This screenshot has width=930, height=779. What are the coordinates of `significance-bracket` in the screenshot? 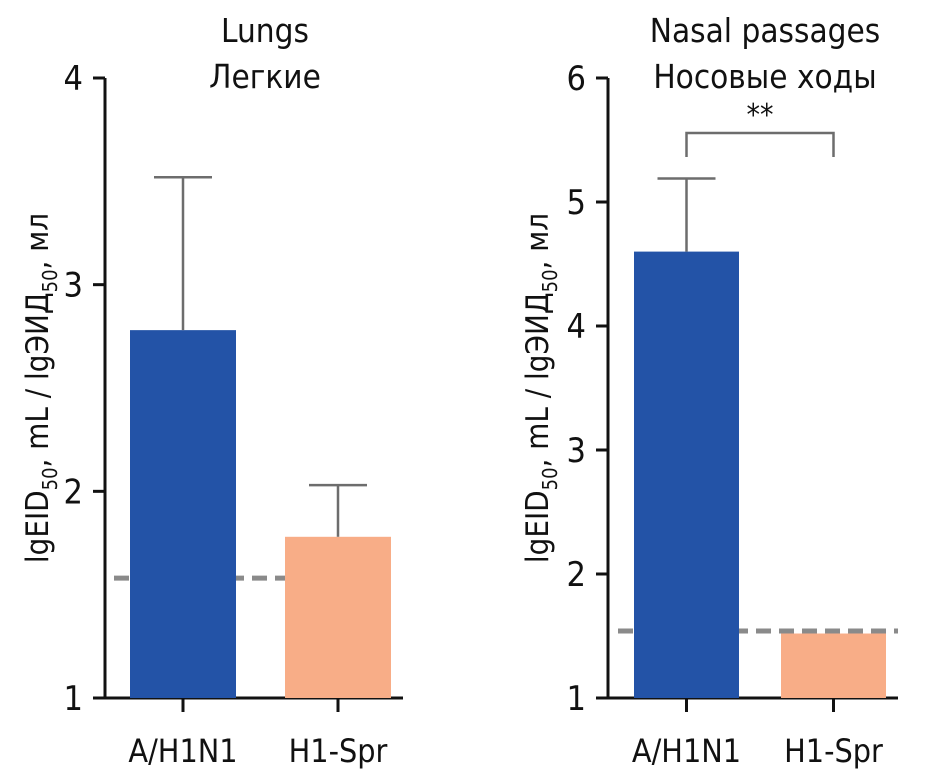 It's located at (760, 144).